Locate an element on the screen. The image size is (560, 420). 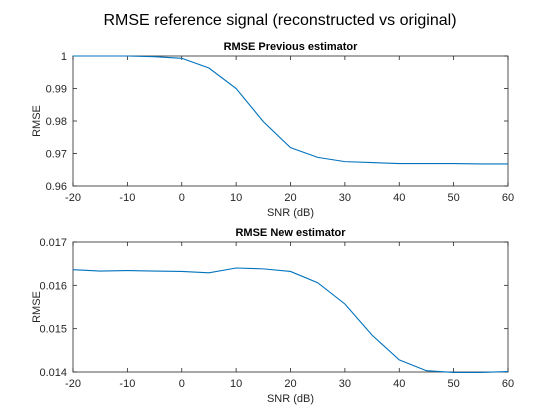
y-tick-label: 0.016 is located at coordinates (53, 286).